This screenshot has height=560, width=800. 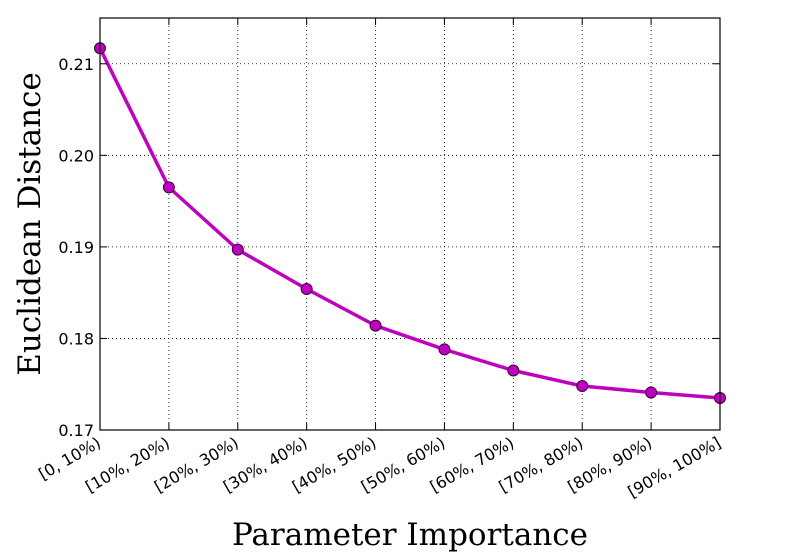 What do you see at coordinates (30, 224) in the screenshot?
I see `y-axis-title: Euclidean Distance` at bounding box center [30, 224].